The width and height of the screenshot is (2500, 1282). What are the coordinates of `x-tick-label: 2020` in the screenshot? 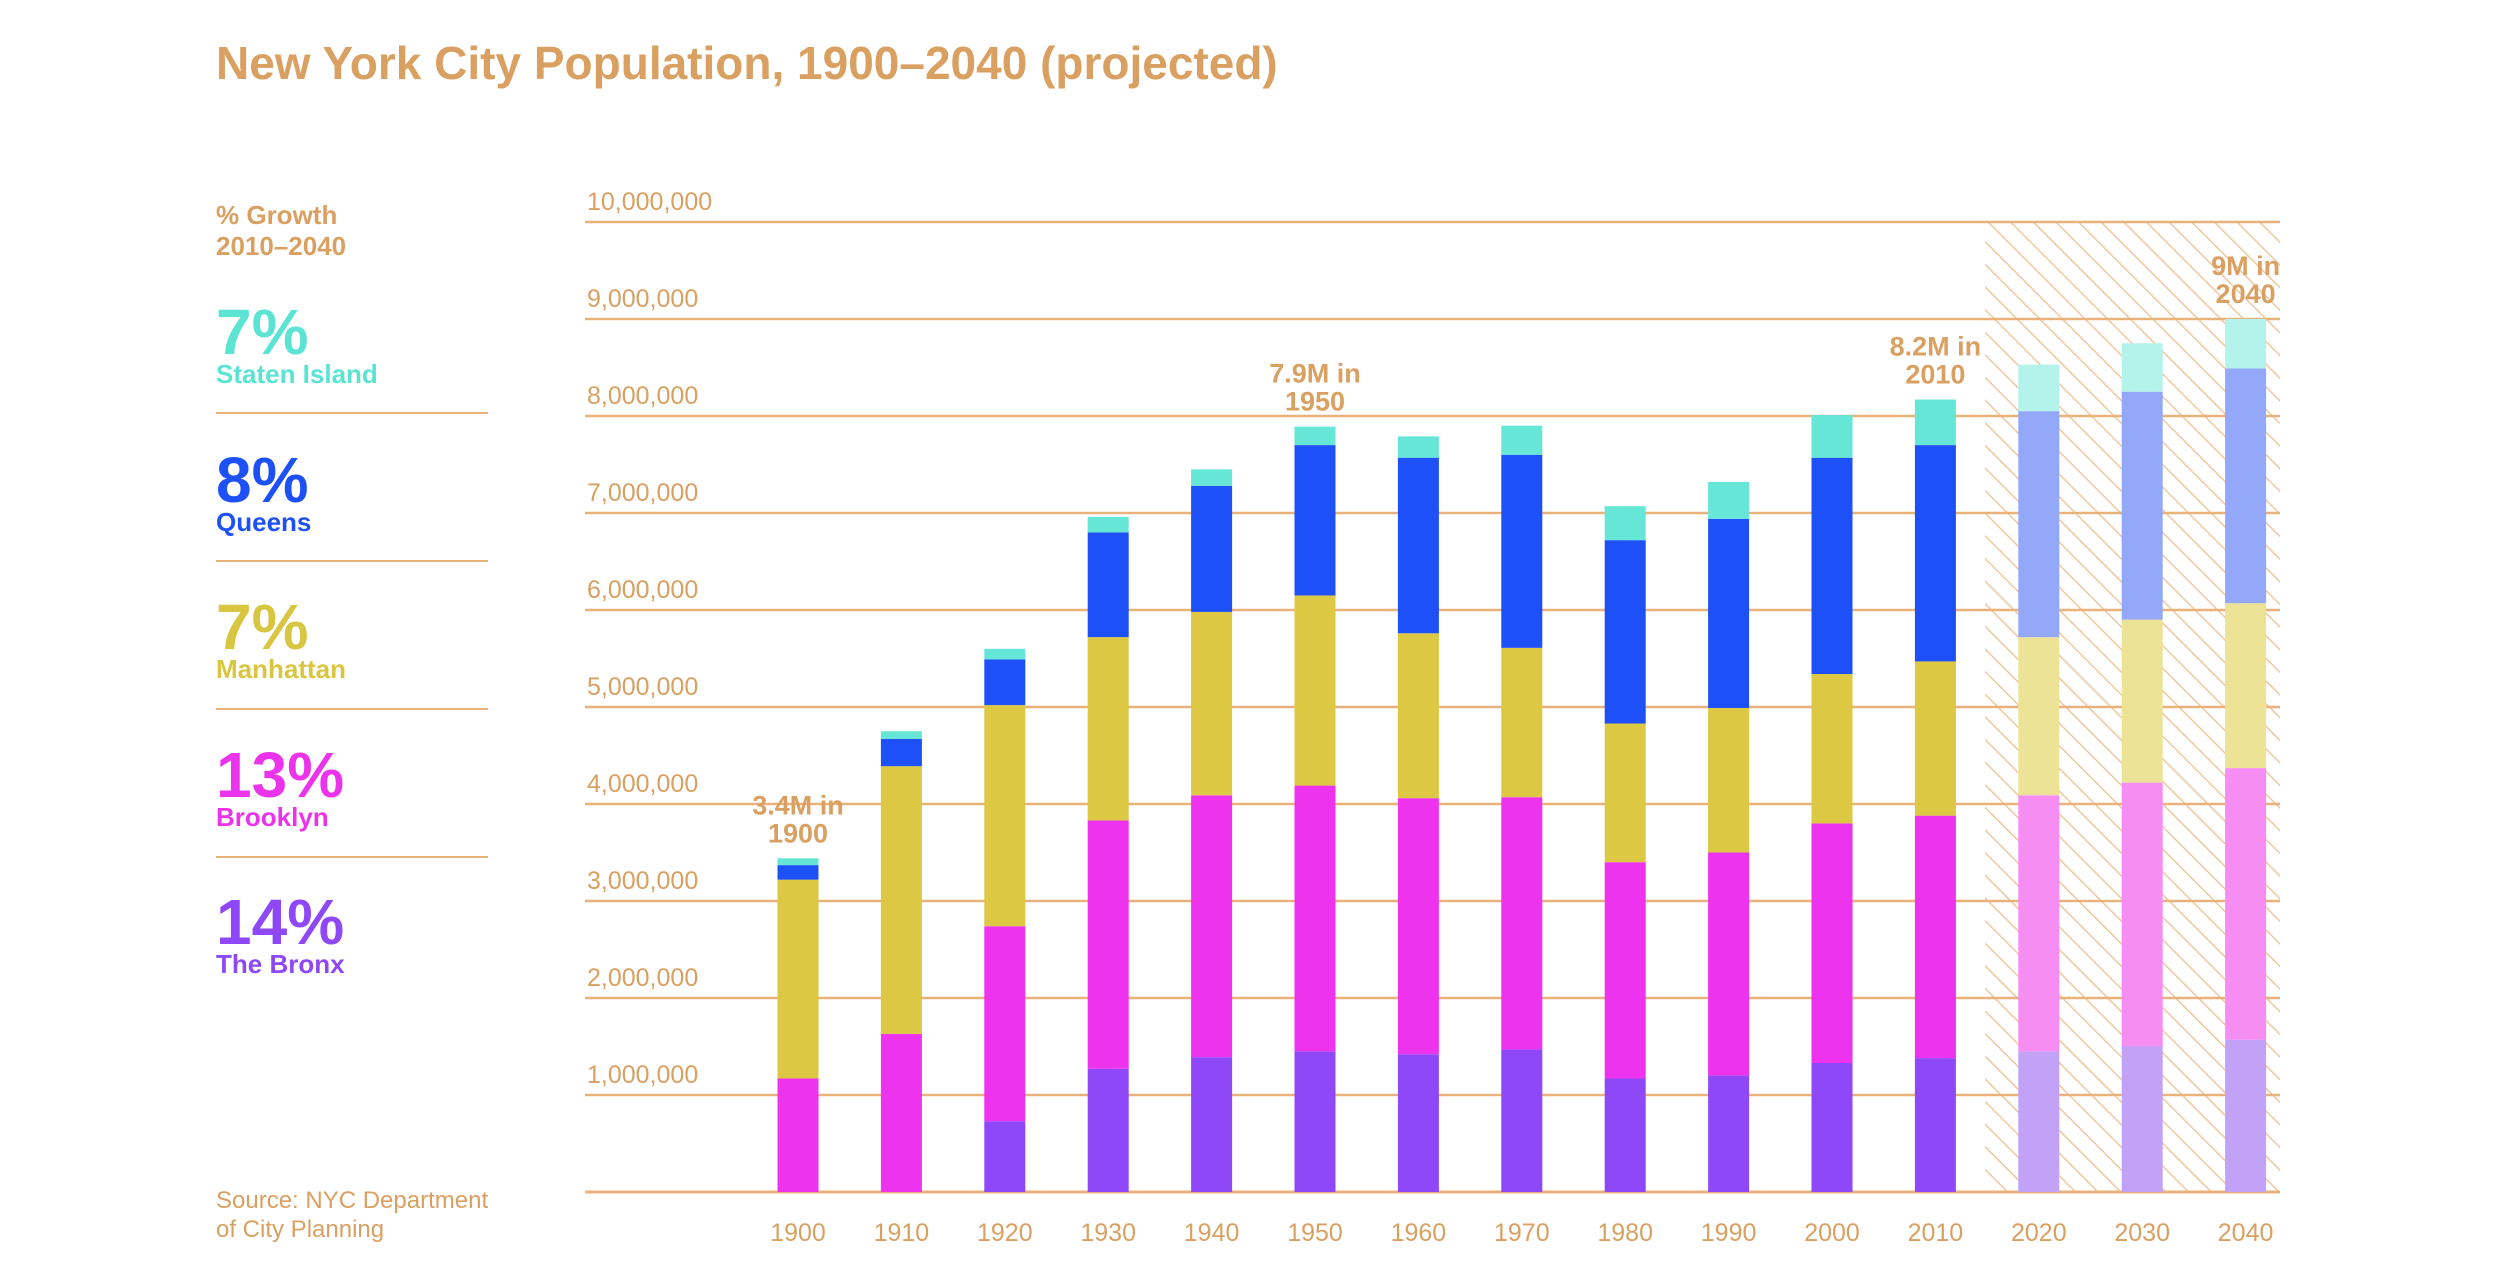 It's located at (2039, 1233).